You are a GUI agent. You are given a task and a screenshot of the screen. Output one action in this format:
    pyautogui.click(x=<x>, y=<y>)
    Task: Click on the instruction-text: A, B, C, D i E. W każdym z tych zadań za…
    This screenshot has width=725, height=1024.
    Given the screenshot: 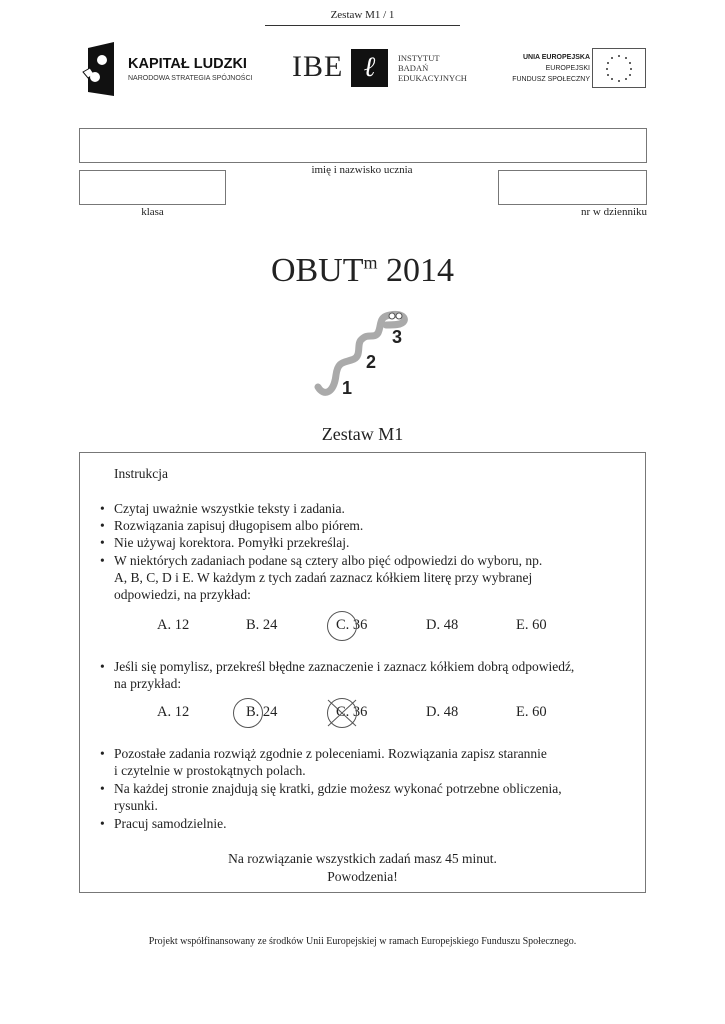 What is the action you would take?
    pyautogui.click(x=323, y=577)
    